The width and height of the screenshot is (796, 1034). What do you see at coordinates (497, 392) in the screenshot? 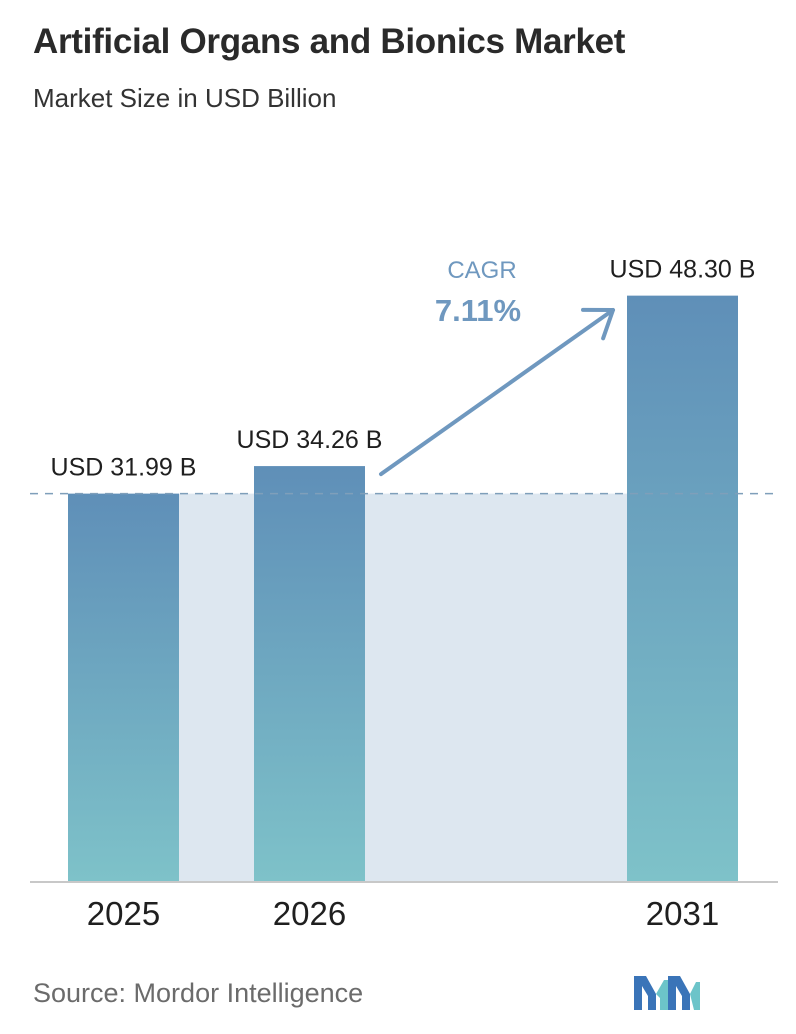
I see `cagr-arrow` at bounding box center [497, 392].